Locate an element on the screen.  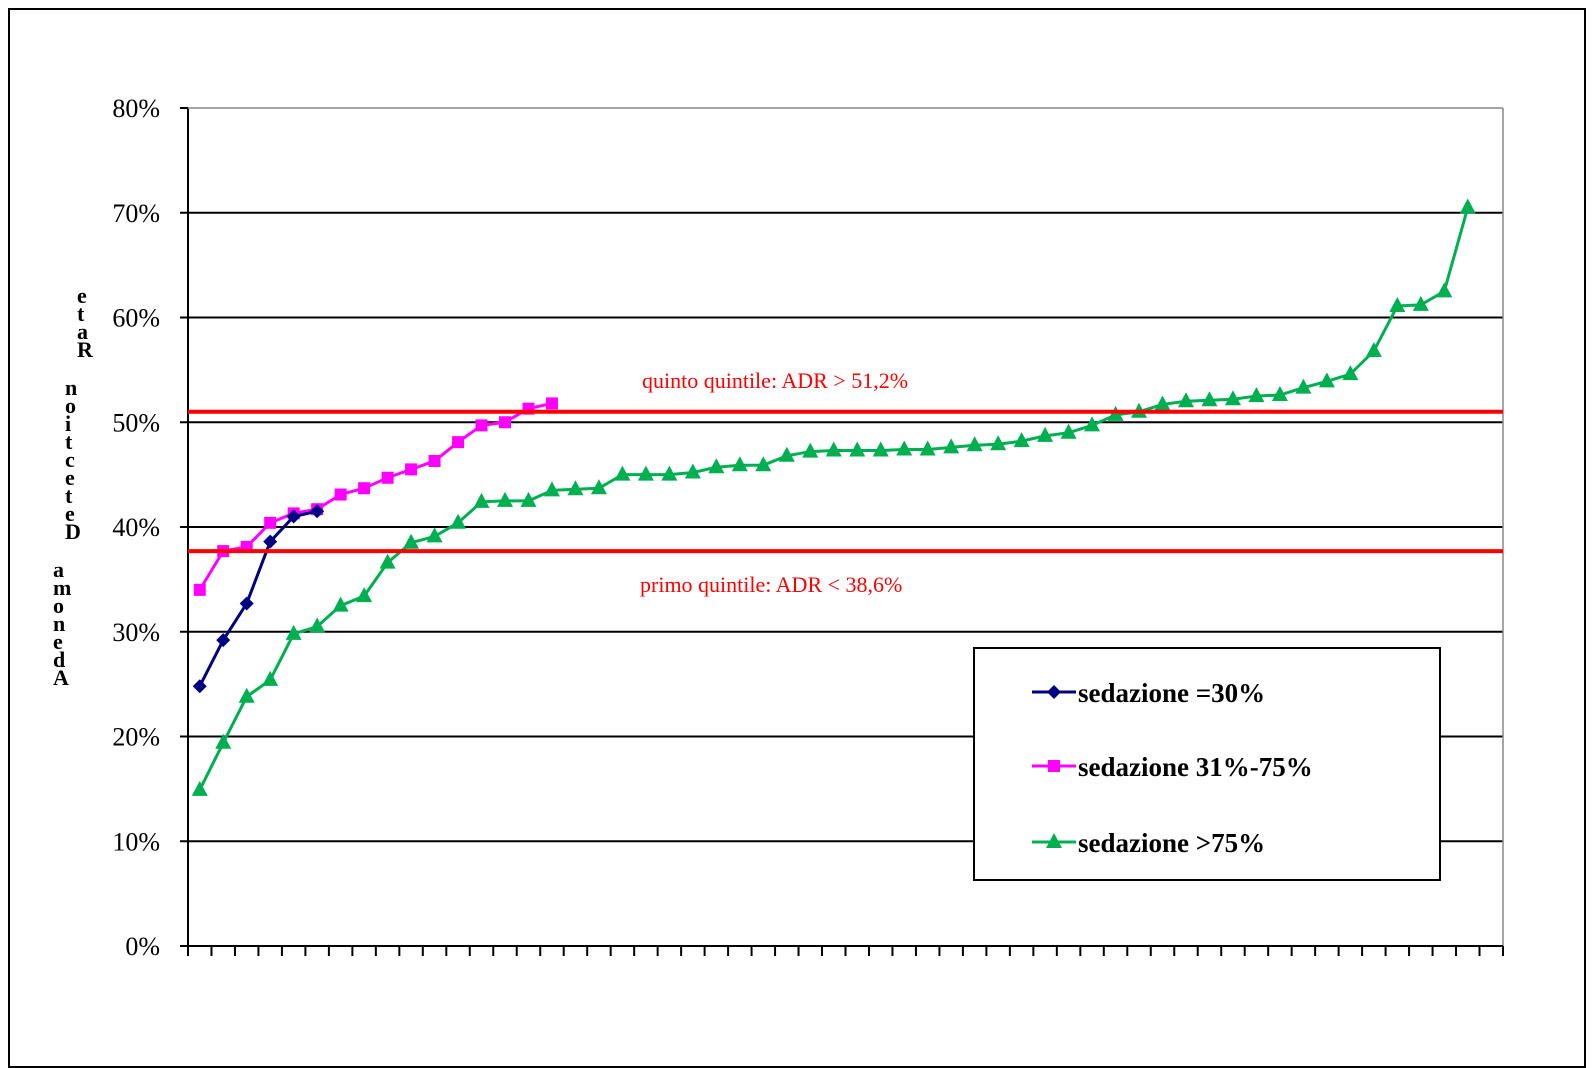
legend-label: sedazione >75% is located at coordinates (1171, 843).